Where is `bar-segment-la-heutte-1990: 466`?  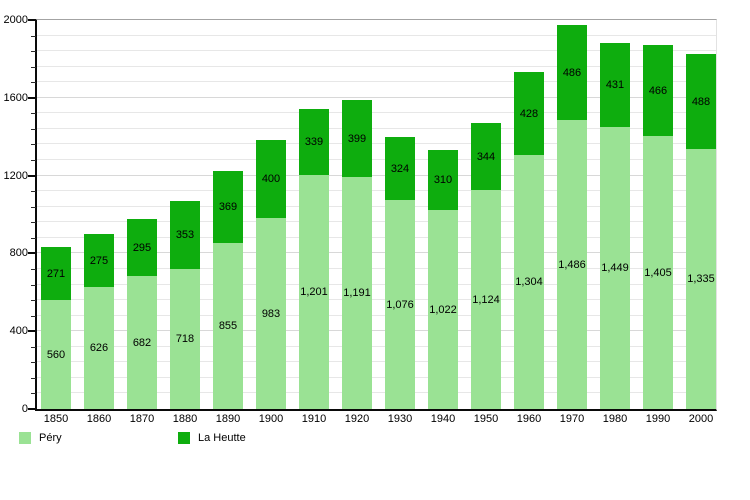
bar-segment-la-heutte-1990: 466 is located at coordinates (658, 90).